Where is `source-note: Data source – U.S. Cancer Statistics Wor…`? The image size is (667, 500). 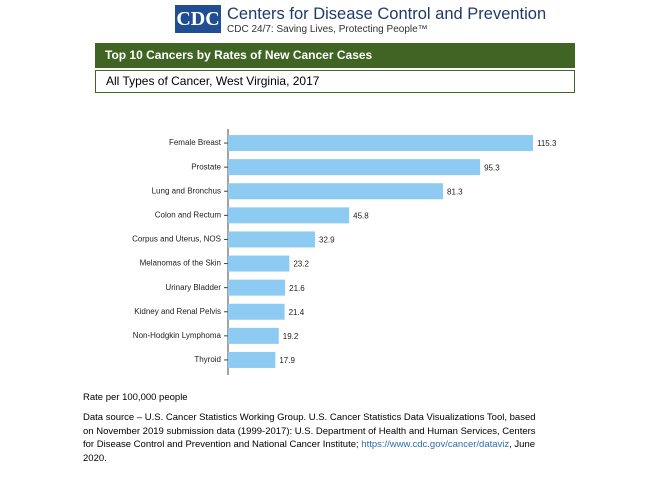 source-note: Data source – U.S. Cancer Statistics Wor… is located at coordinates (313, 438).